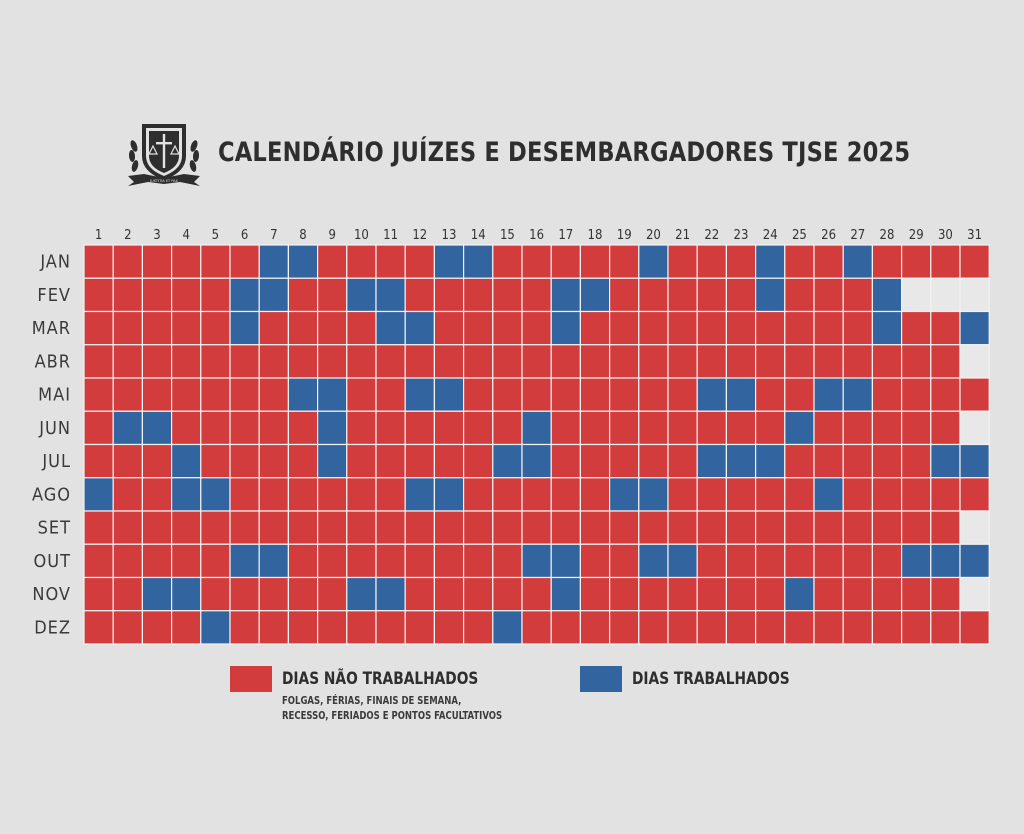  Describe the element at coordinates (682, 235) in the screenshot. I see `day-tick-label: 21` at that location.